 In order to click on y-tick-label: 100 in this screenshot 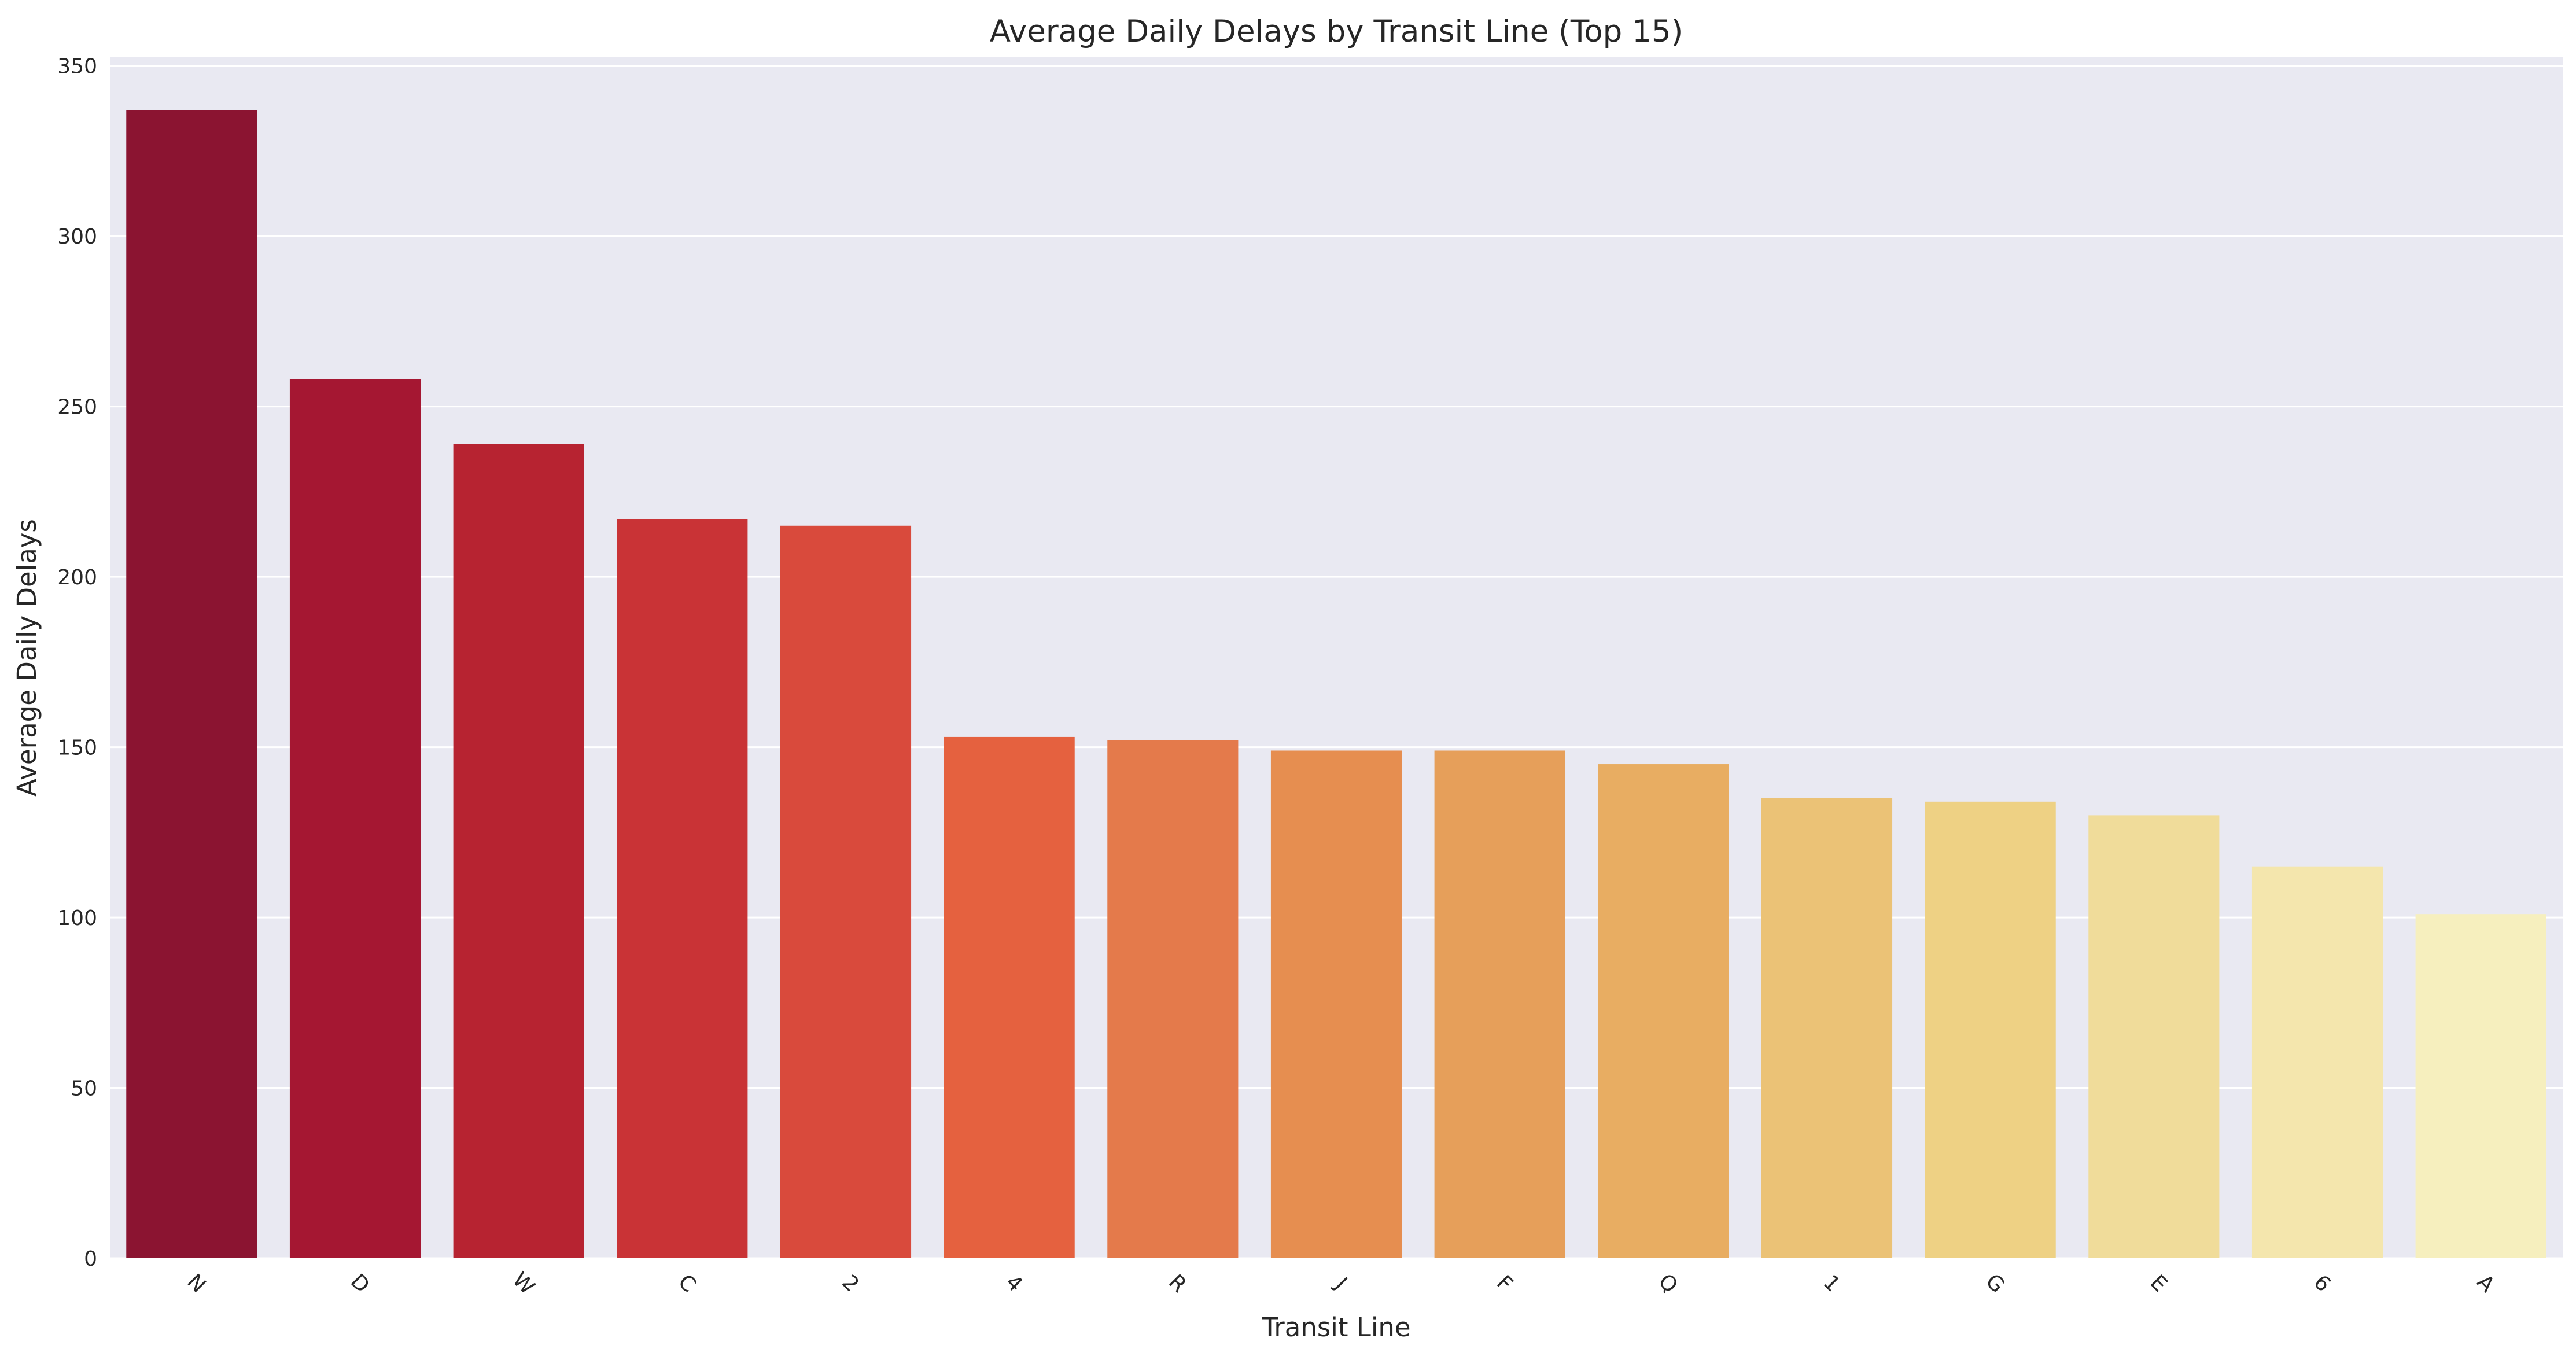, I will do `click(77, 918)`.